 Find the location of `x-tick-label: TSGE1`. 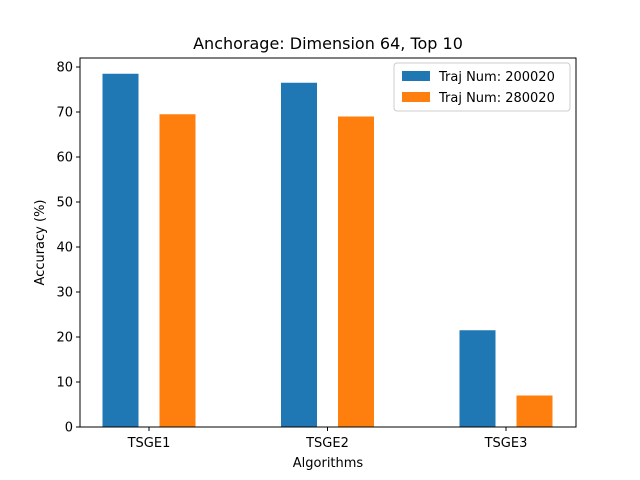

x-tick-label: TSGE1 is located at coordinates (149, 443).